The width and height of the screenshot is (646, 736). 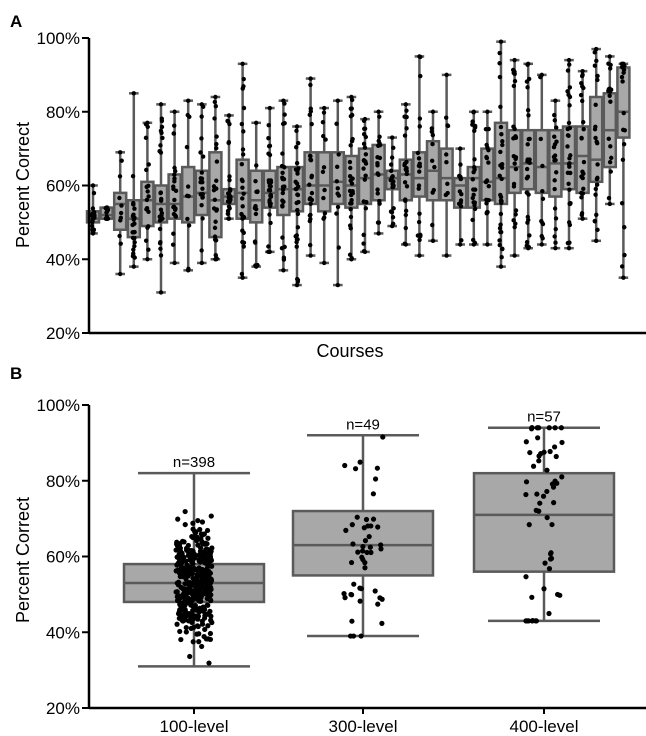 I want to click on panel-b-y-tick-label: 80%, so click(x=63, y=481).